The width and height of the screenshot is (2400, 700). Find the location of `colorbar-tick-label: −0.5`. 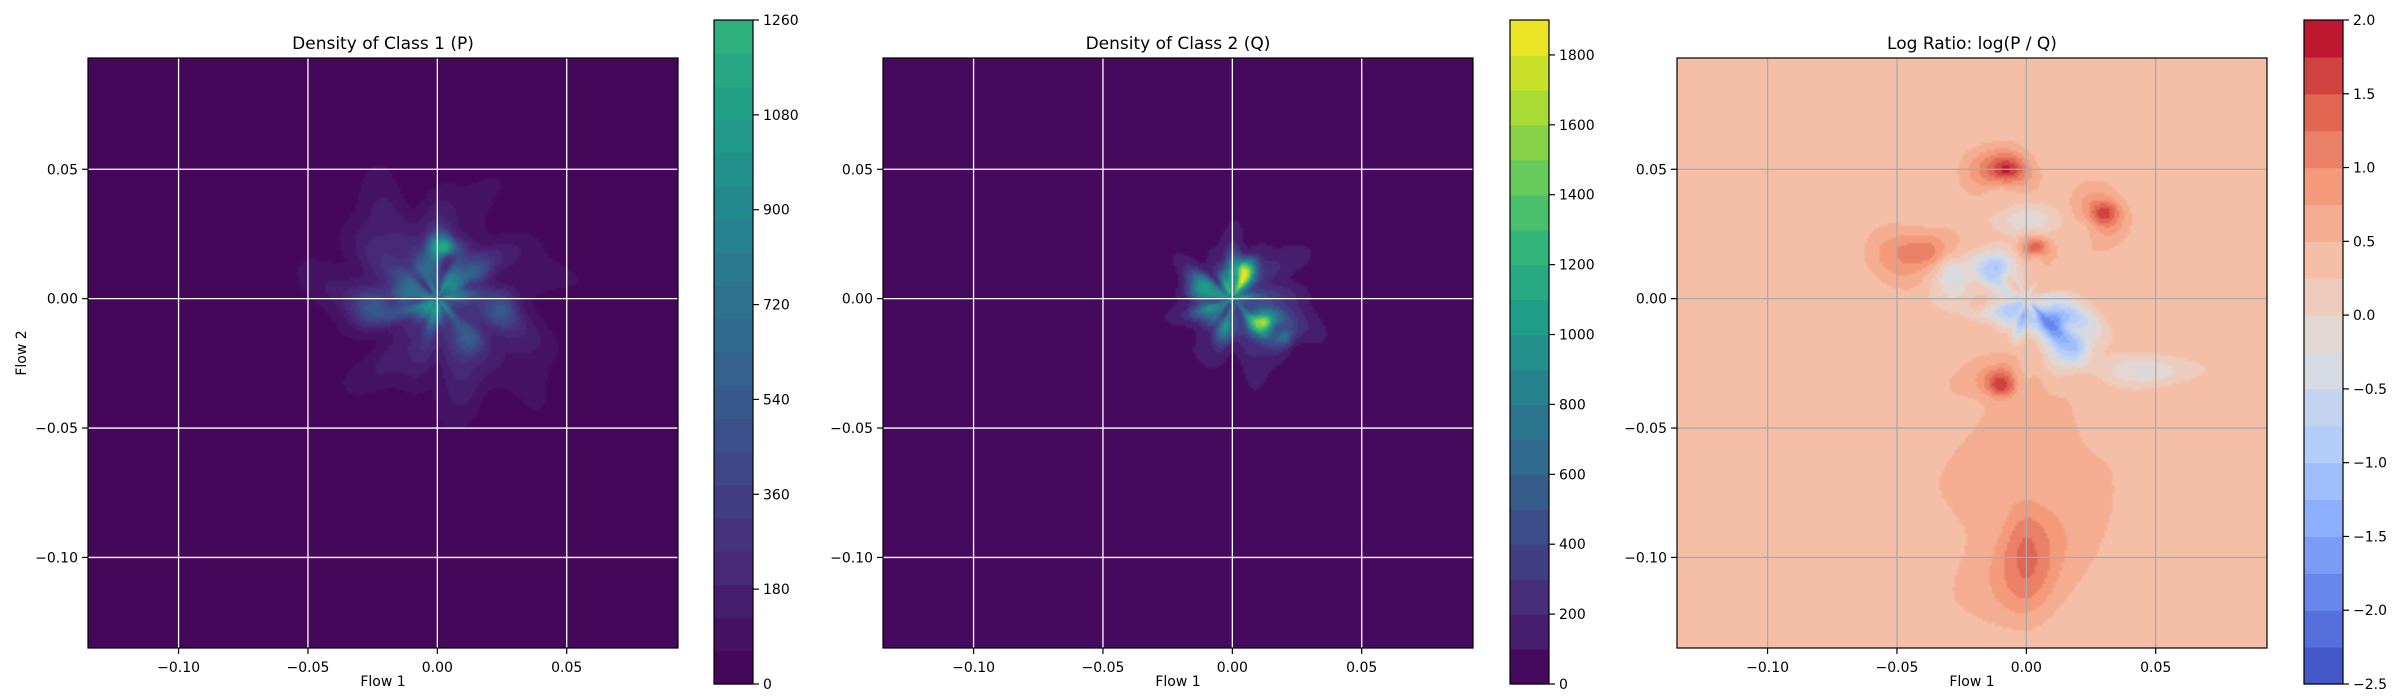

colorbar-tick-label: −0.5 is located at coordinates (2370, 390).